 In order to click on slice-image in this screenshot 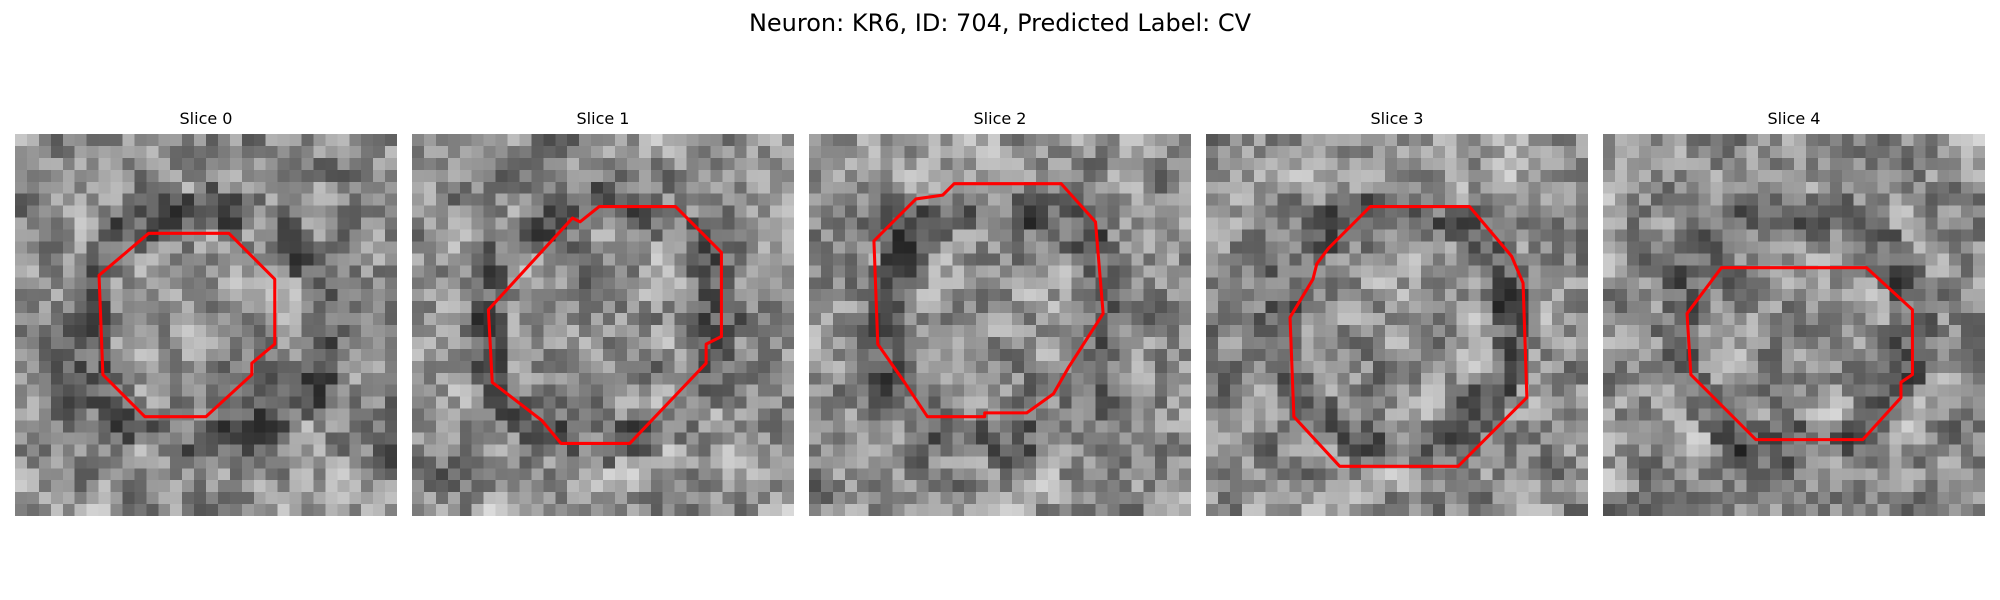, I will do `click(206, 325)`.